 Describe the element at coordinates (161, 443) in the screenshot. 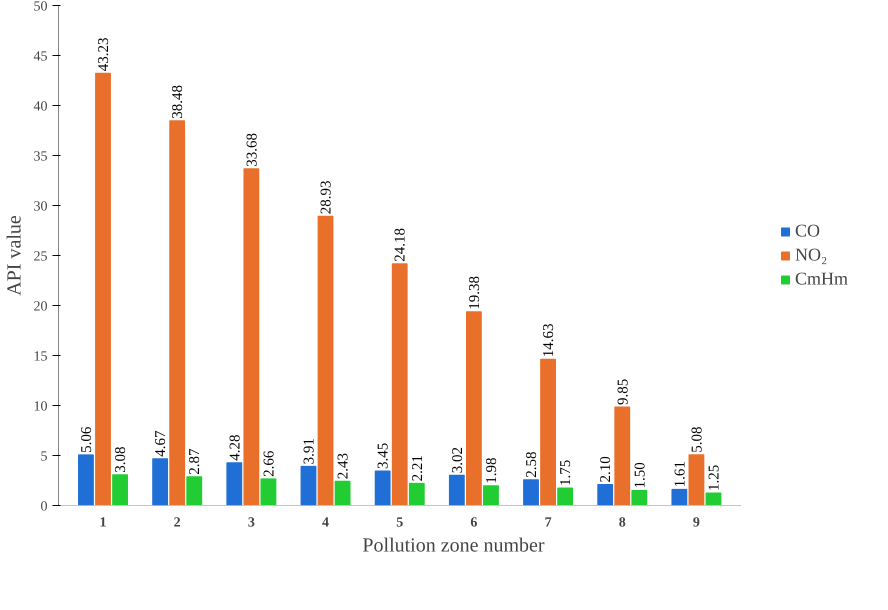

I see `data-label: 4.67` at that location.